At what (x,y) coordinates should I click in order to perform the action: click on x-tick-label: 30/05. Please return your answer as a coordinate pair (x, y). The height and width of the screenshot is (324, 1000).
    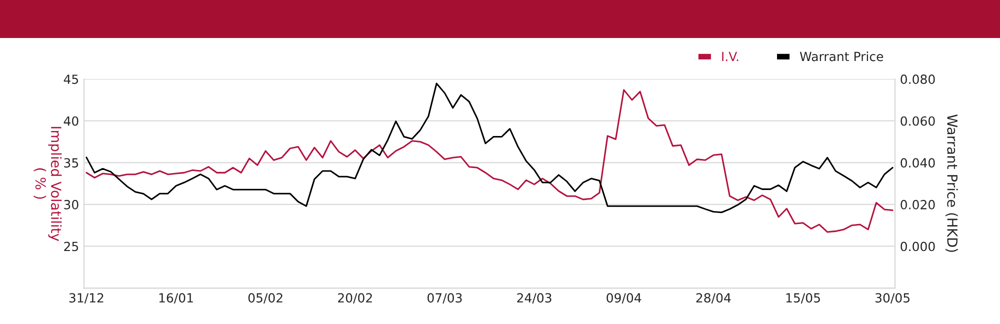
    Looking at the image, I should click on (893, 298).